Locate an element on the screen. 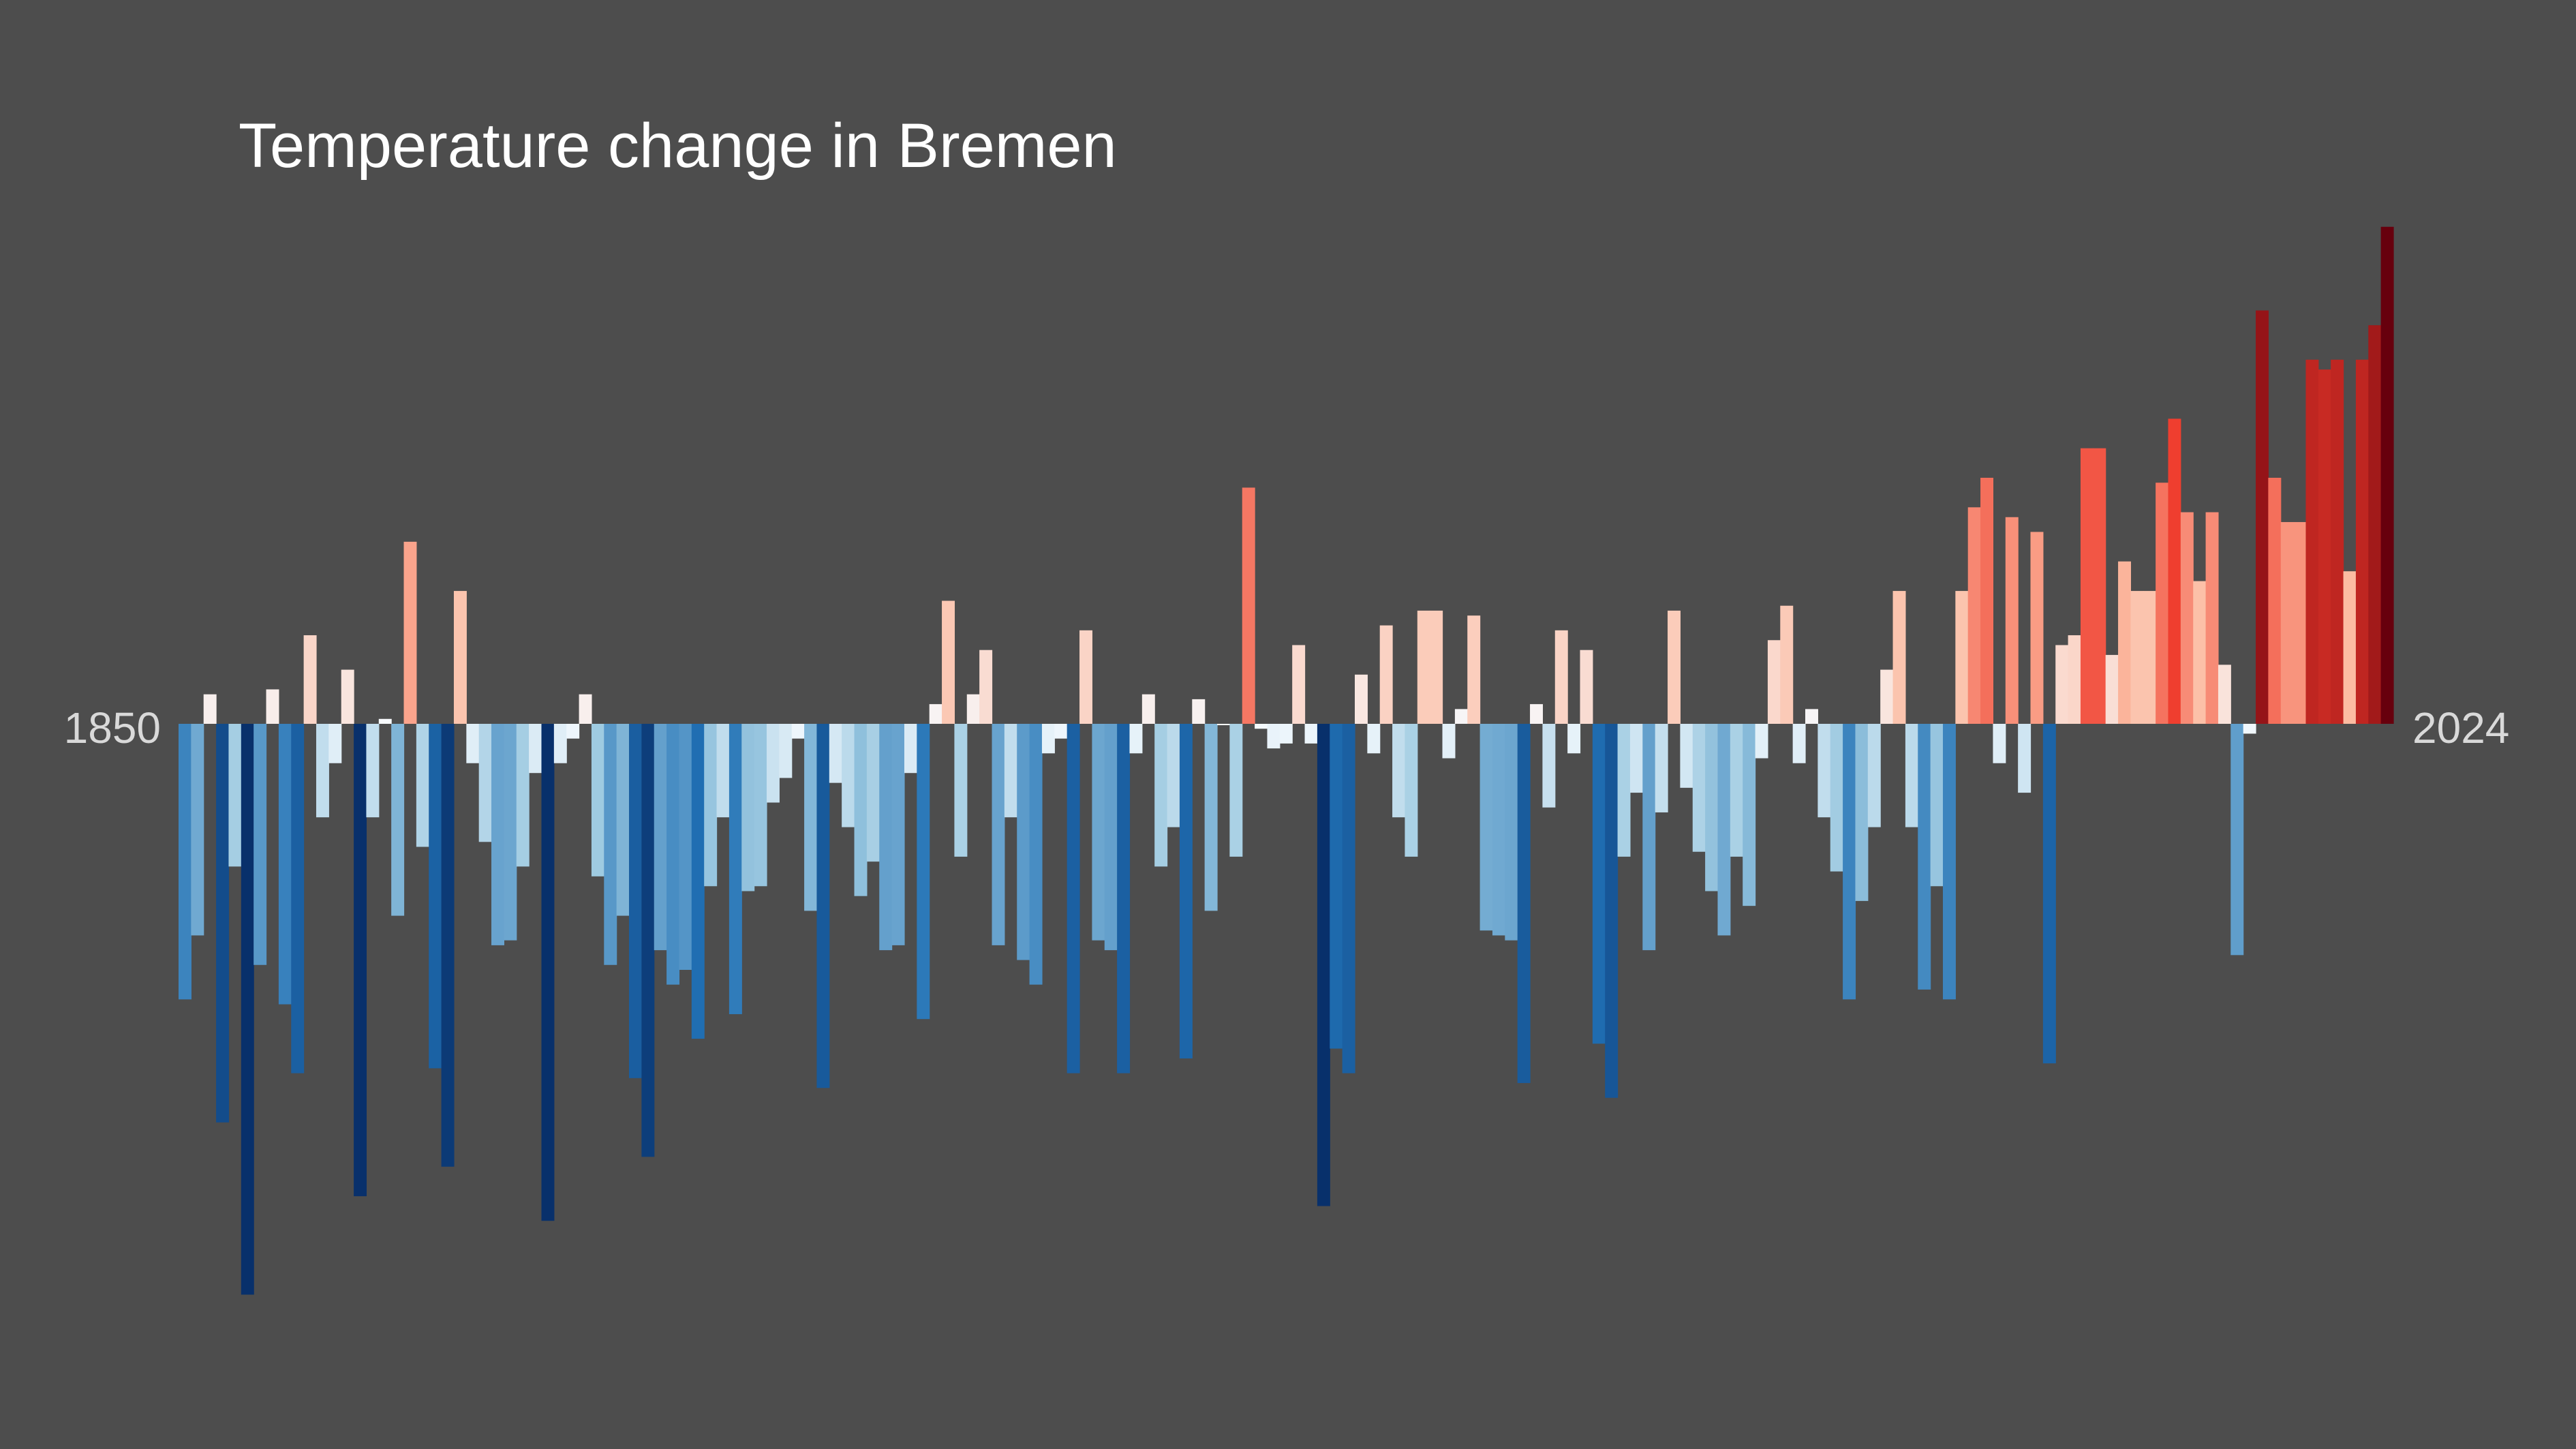  bar-1978 is located at coordinates (1787, 664).